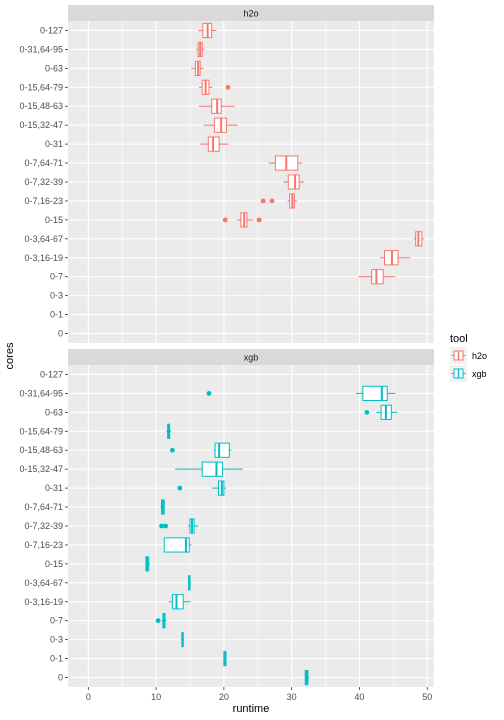  I want to click on legend-entry-h2o: h2o, so click(468, 355).